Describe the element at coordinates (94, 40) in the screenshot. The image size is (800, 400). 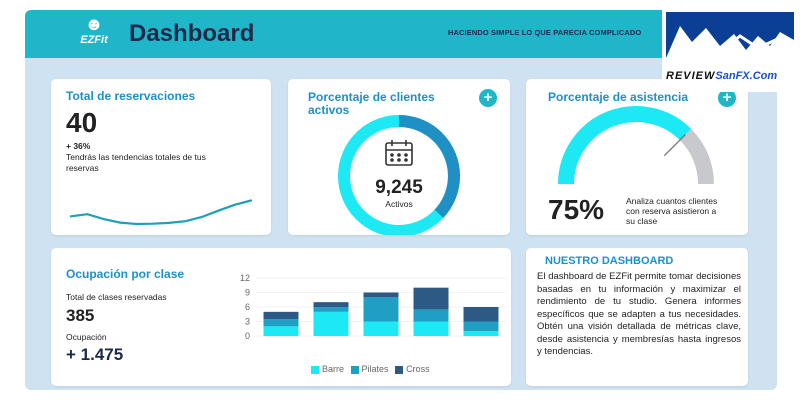
I see `logo-brand: EZFit` at that location.